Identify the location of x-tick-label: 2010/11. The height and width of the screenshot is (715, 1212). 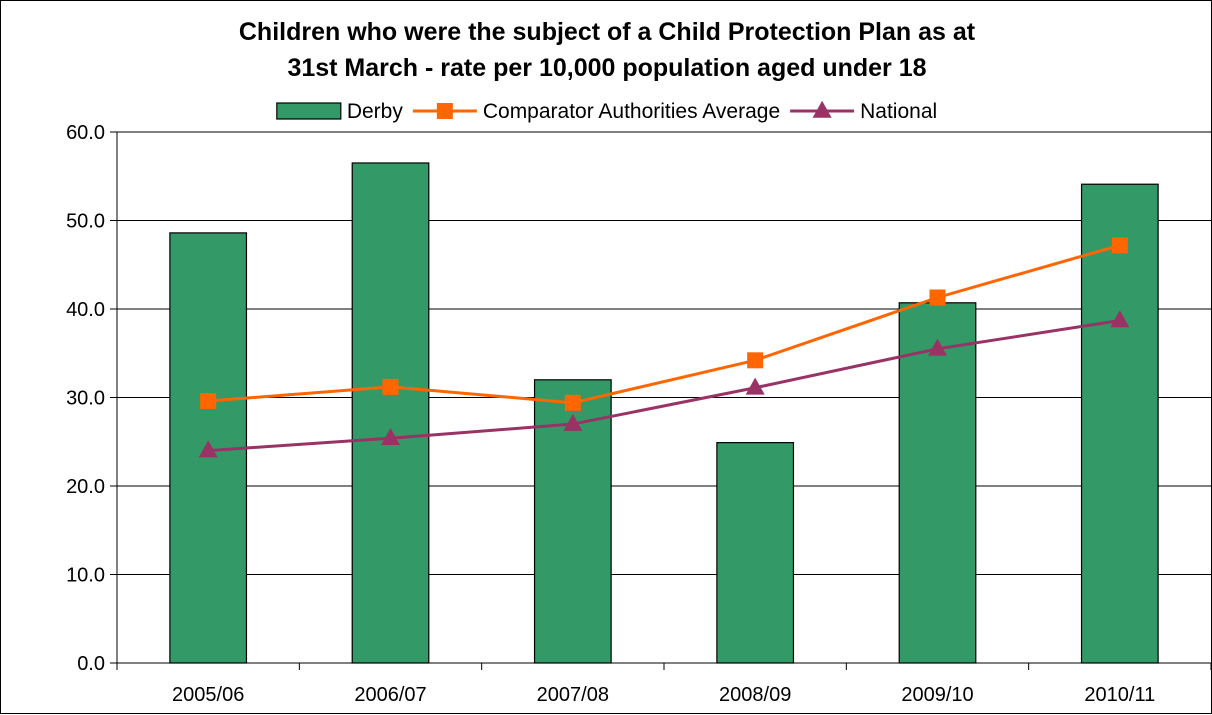
(1119, 695).